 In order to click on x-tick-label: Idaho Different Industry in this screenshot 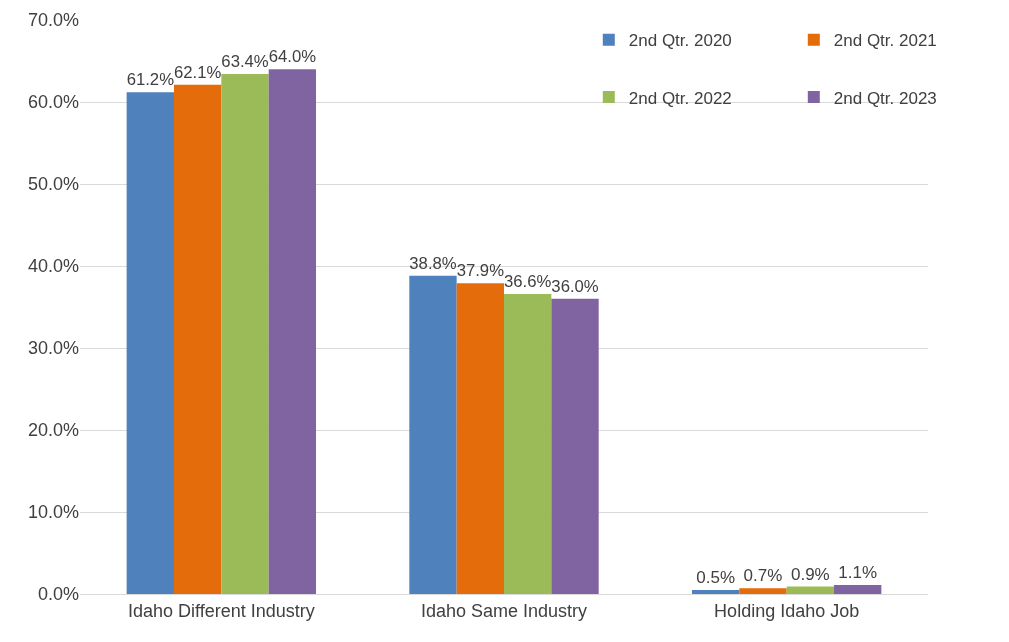, I will do `click(221, 610)`.